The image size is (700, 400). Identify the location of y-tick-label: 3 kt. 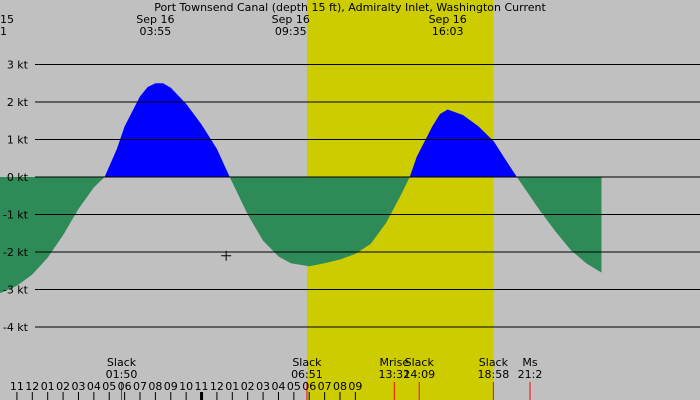
(18, 65).